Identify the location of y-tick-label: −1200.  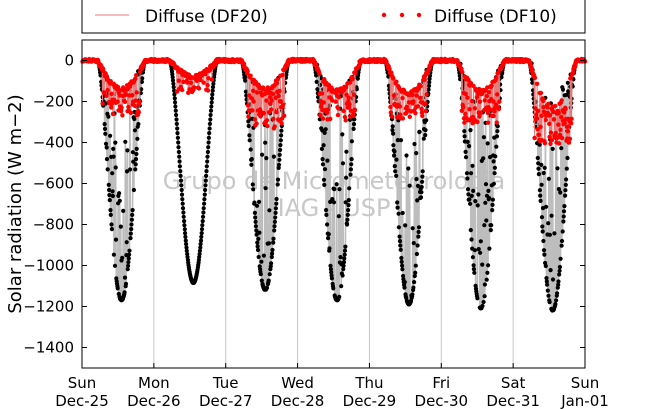
(48, 307).